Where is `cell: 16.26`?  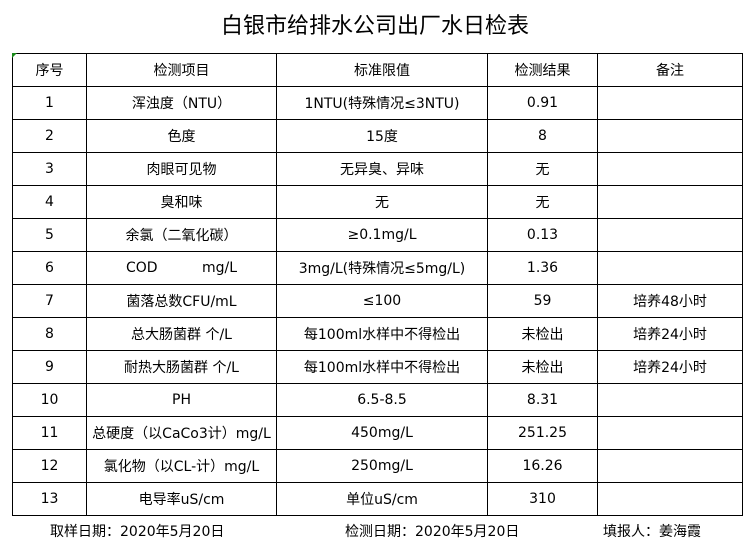
cell: 16.26 is located at coordinates (542, 466).